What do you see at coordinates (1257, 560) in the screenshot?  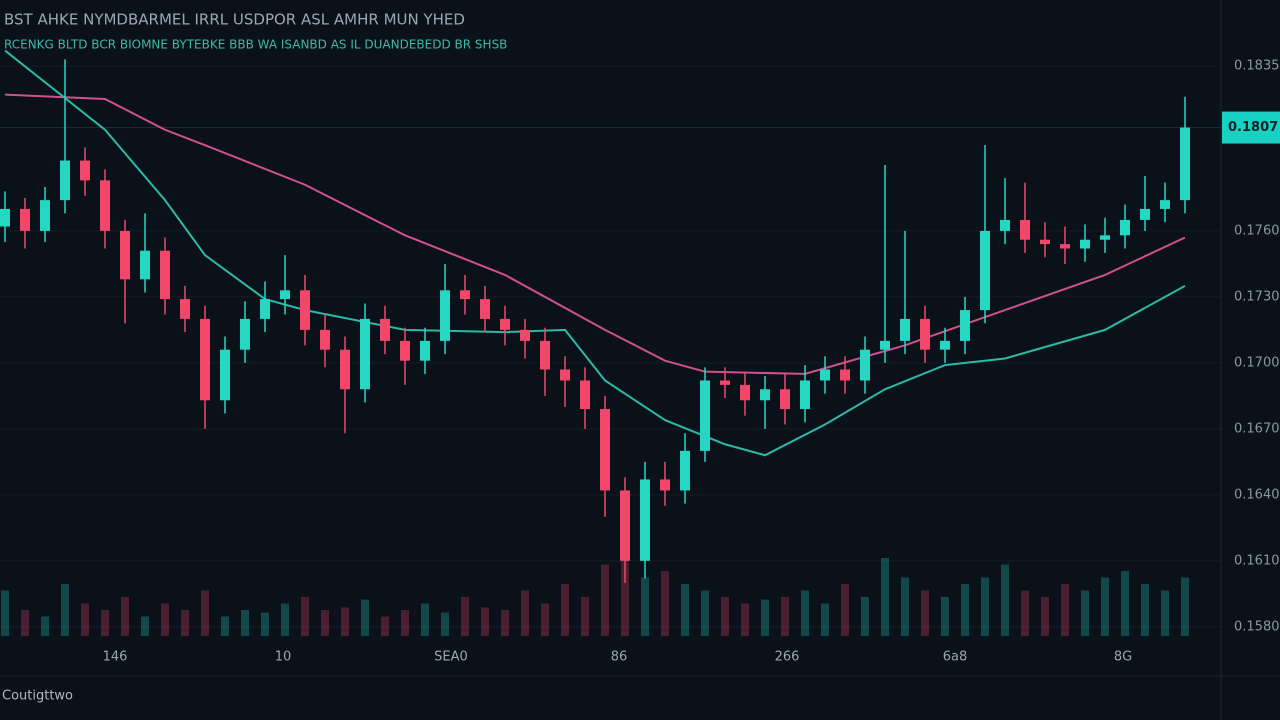 I see `y-tick-label: 0.1610` at bounding box center [1257, 560].